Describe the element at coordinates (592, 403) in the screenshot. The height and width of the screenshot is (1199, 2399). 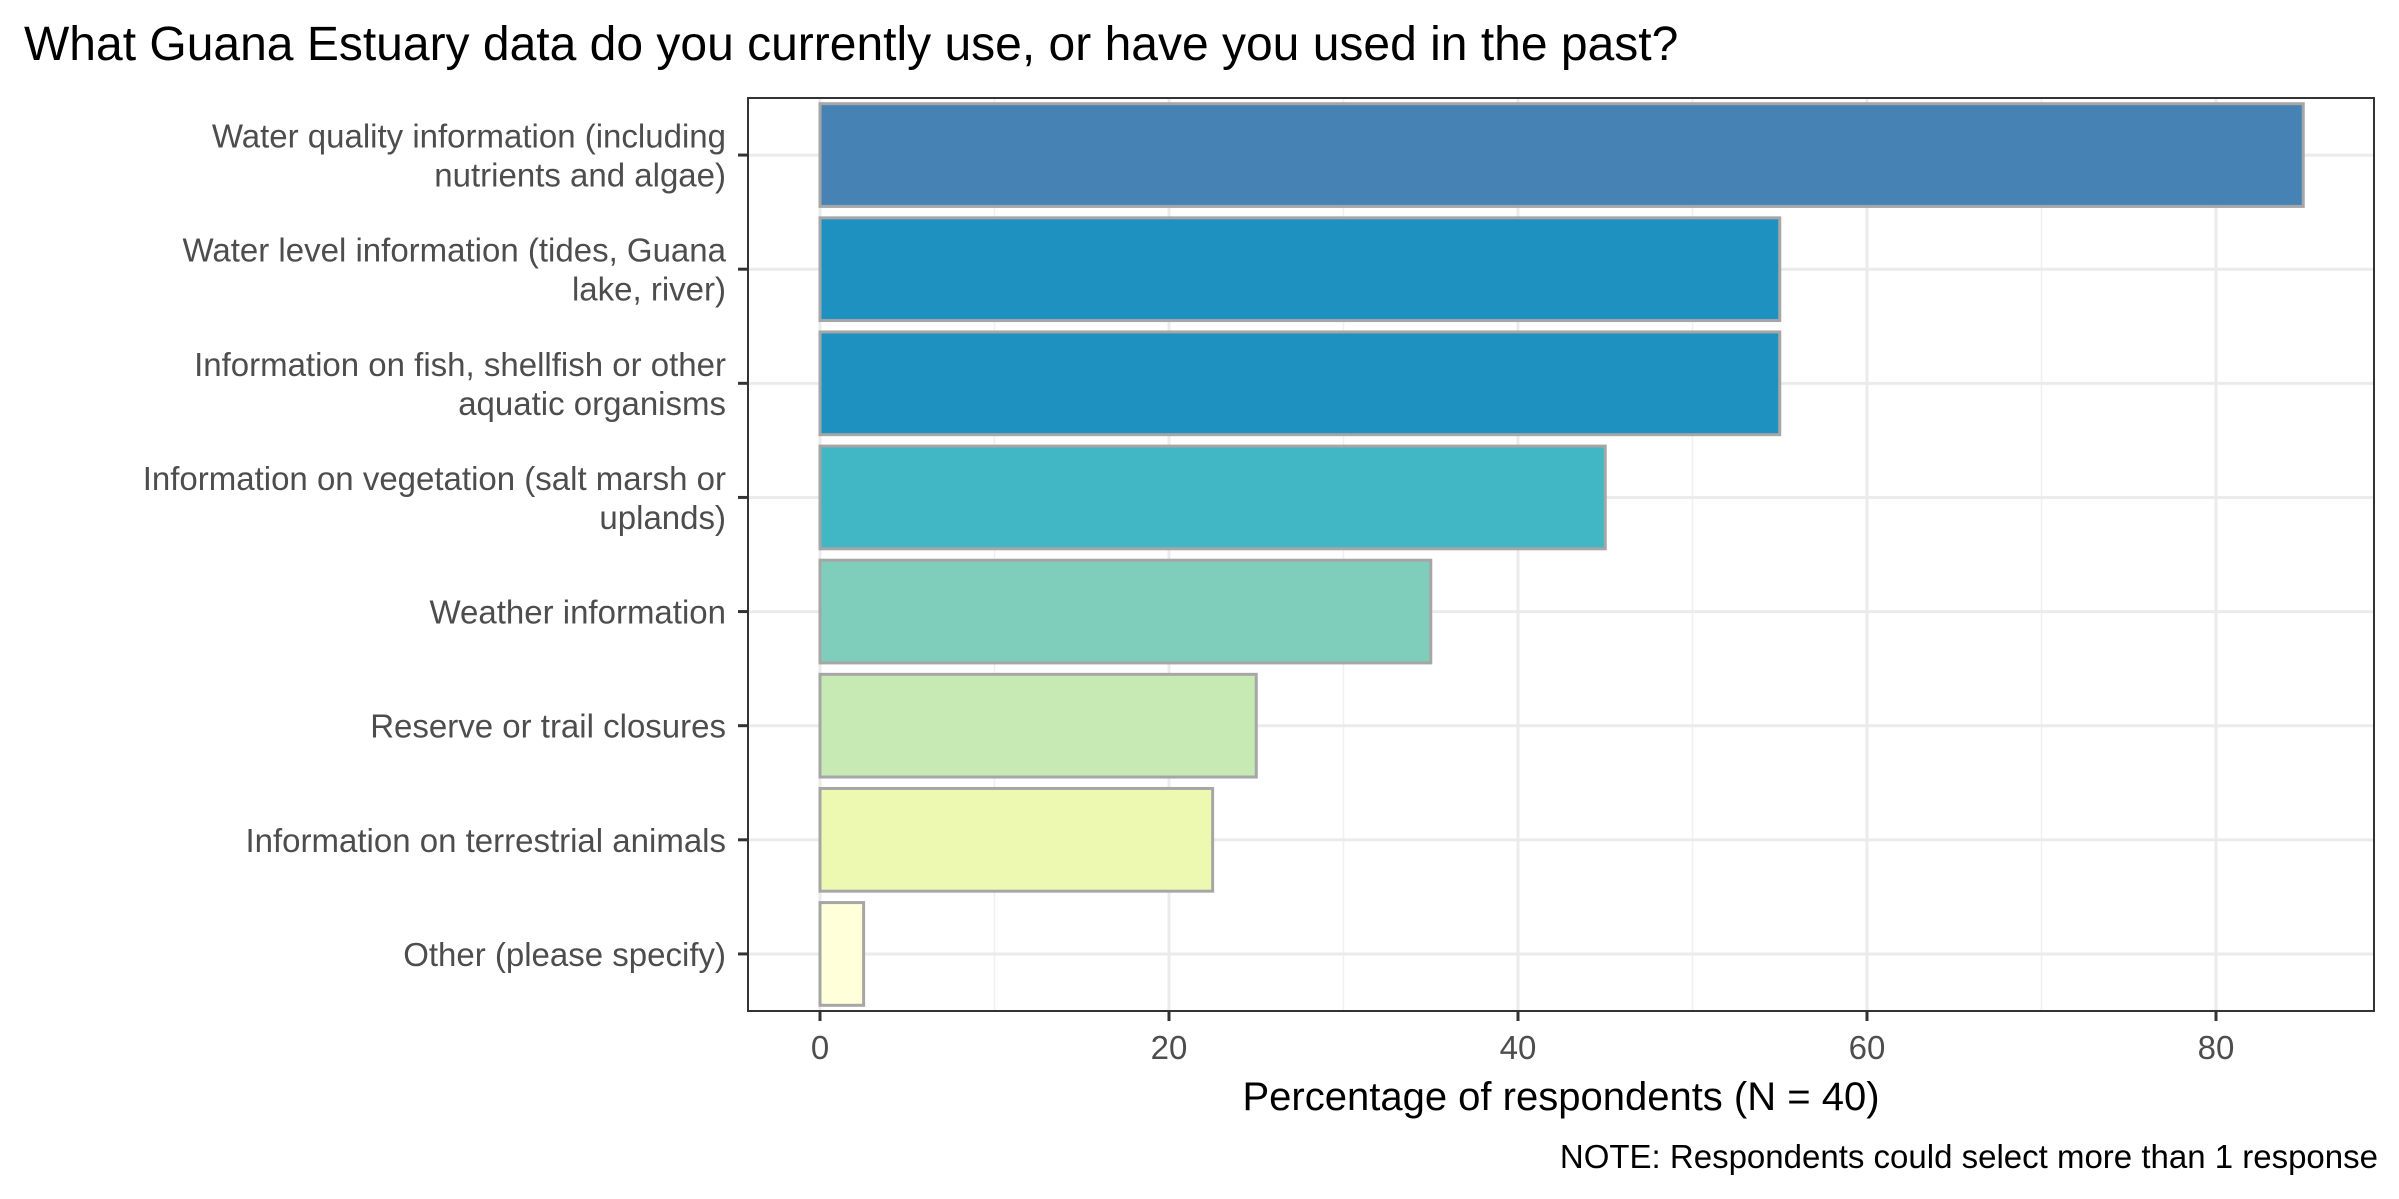
I see `y-tick-label: aquatic organisms` at that location.